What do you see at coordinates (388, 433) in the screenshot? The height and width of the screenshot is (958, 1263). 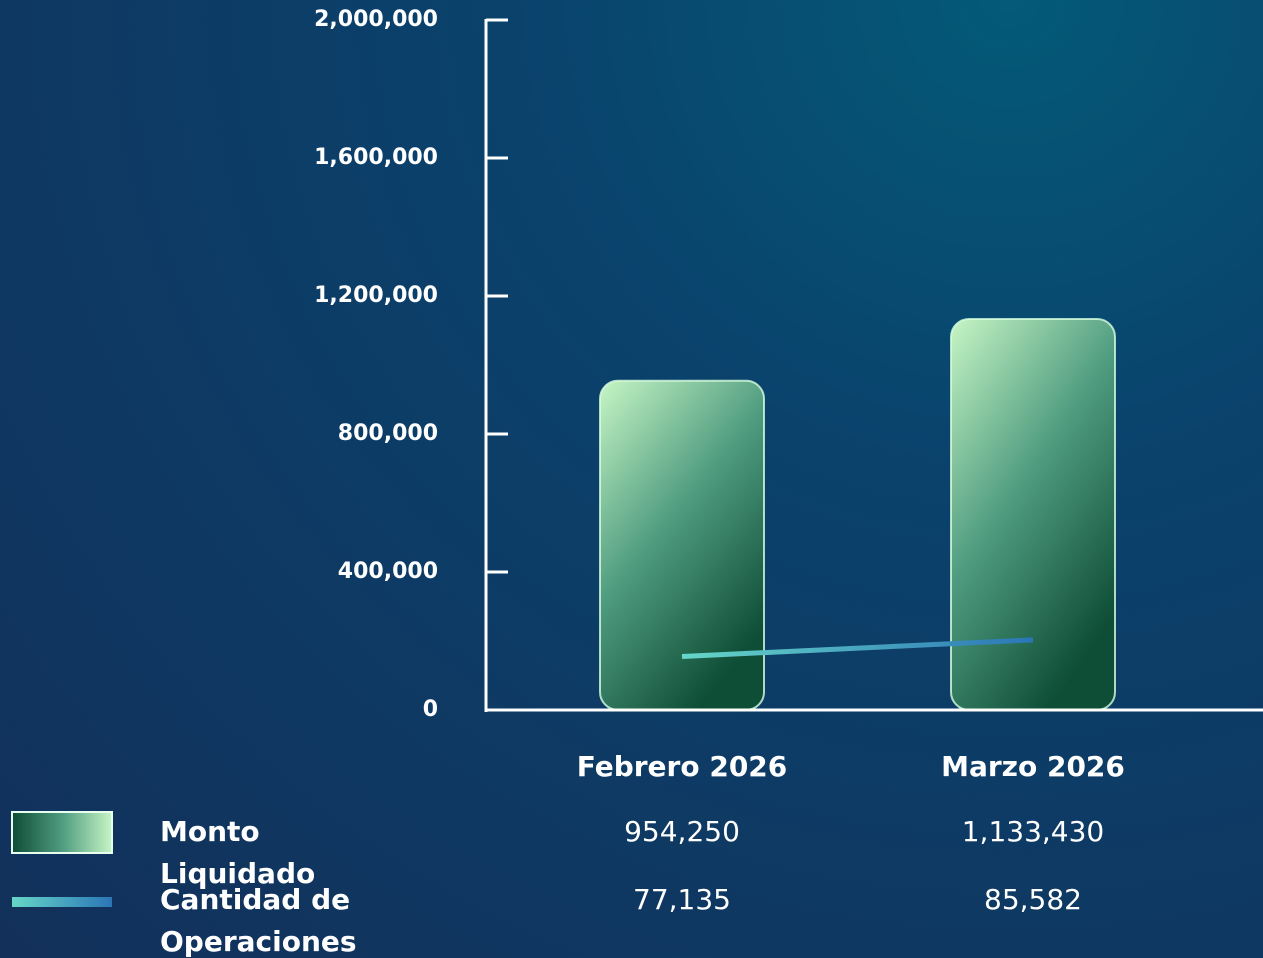 I see `y-tick-label: 800,000` at bounding box center [388, 433].